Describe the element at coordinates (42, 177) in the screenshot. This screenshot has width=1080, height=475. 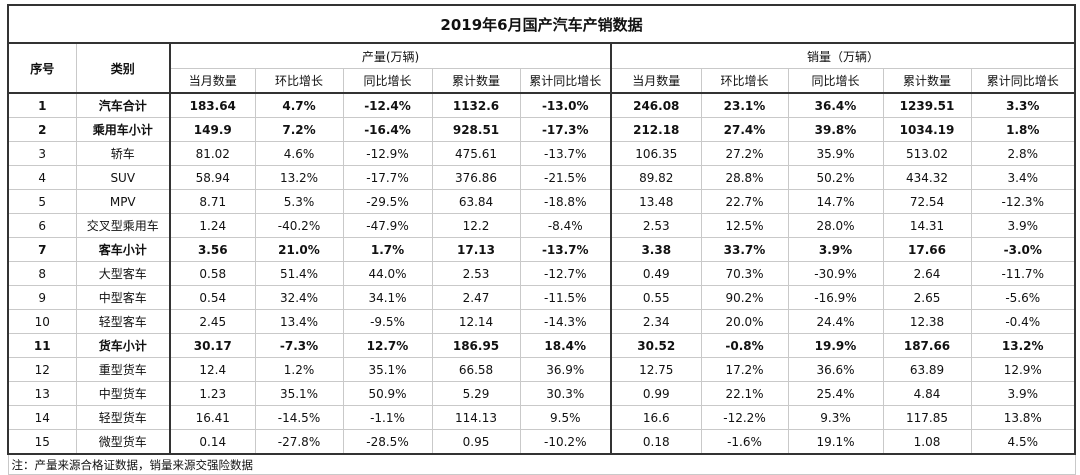
I see `row-seq: 4` at that location.